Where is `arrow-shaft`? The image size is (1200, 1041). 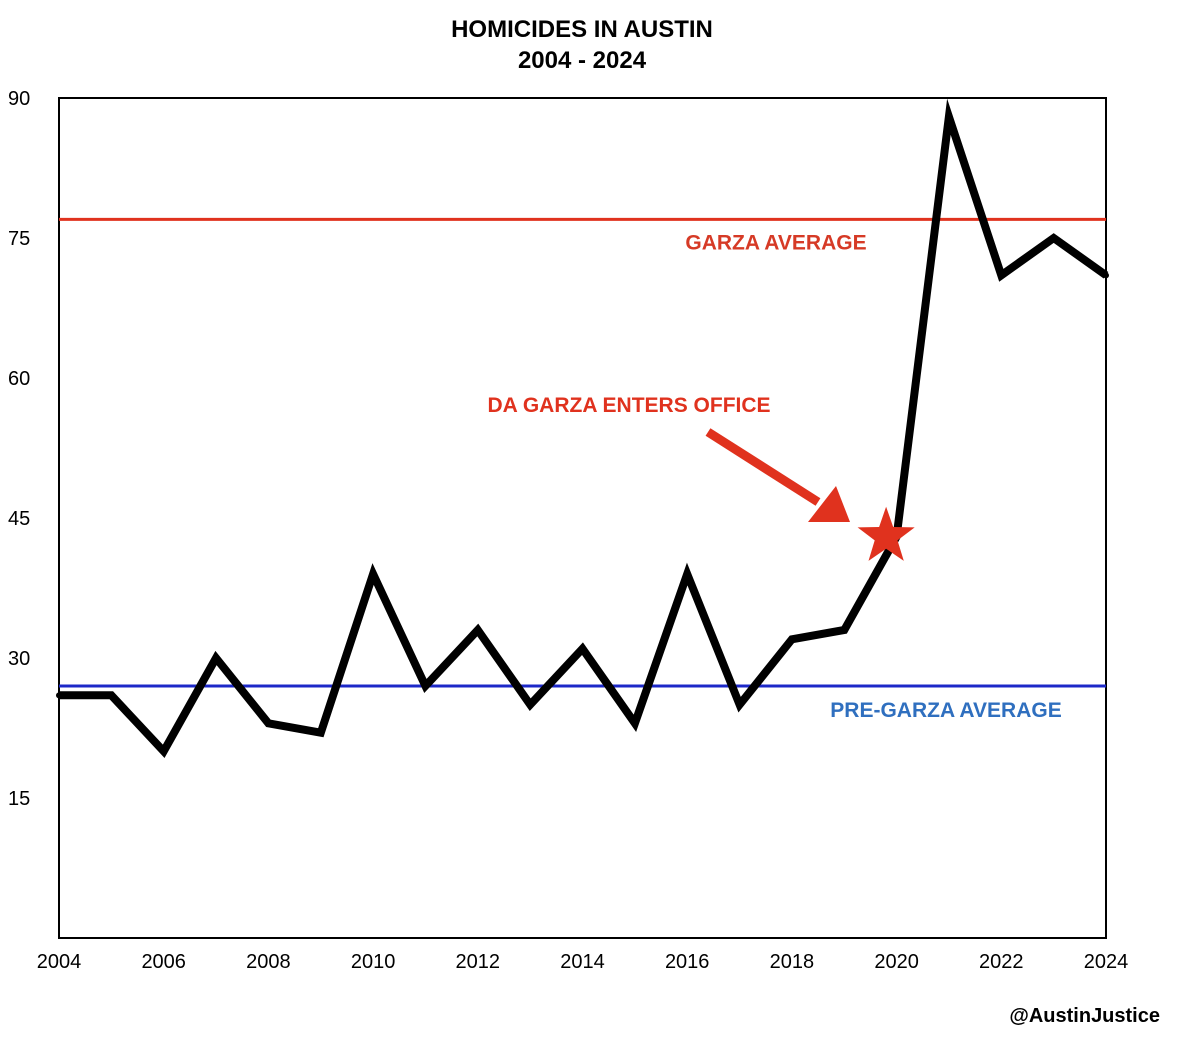
arrow-shaft is located at coordinates (763, 467).